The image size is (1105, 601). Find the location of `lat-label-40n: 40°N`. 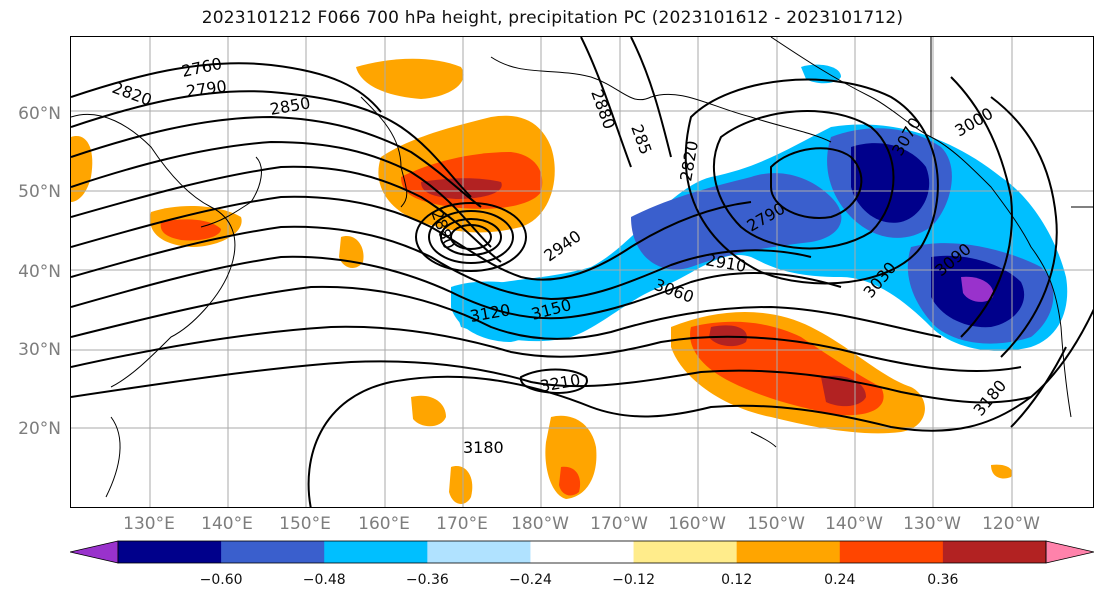

lat-label-40n: 40°N is located at coordinates (39, 272).